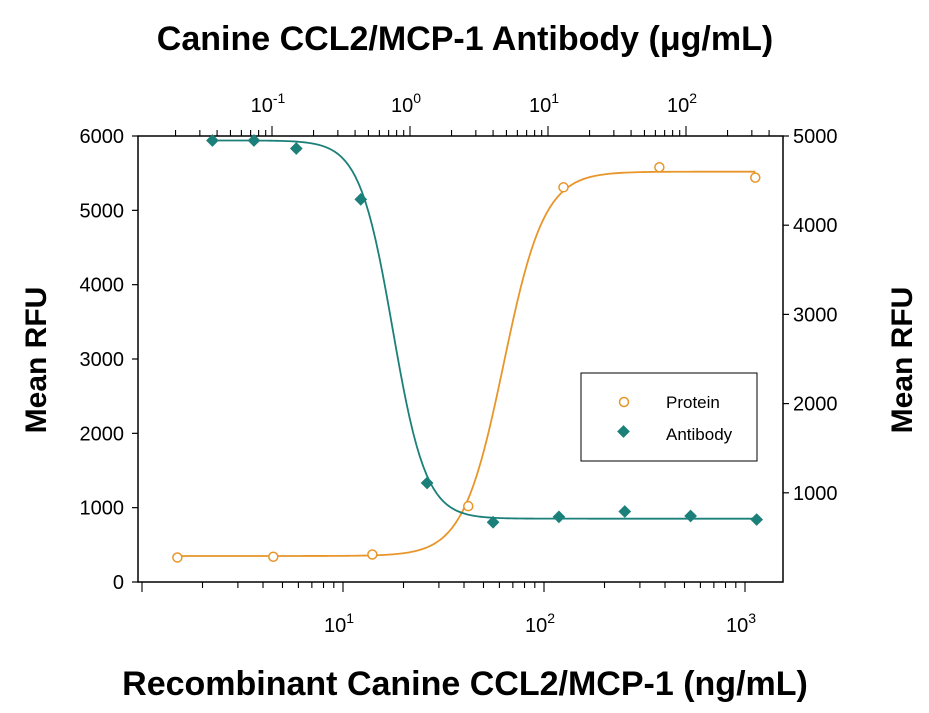  What do you see at coordinates (699, 434) in the screenshot?
I see `legend-antibody-label: Antibody` at bounding box center [699, 434].